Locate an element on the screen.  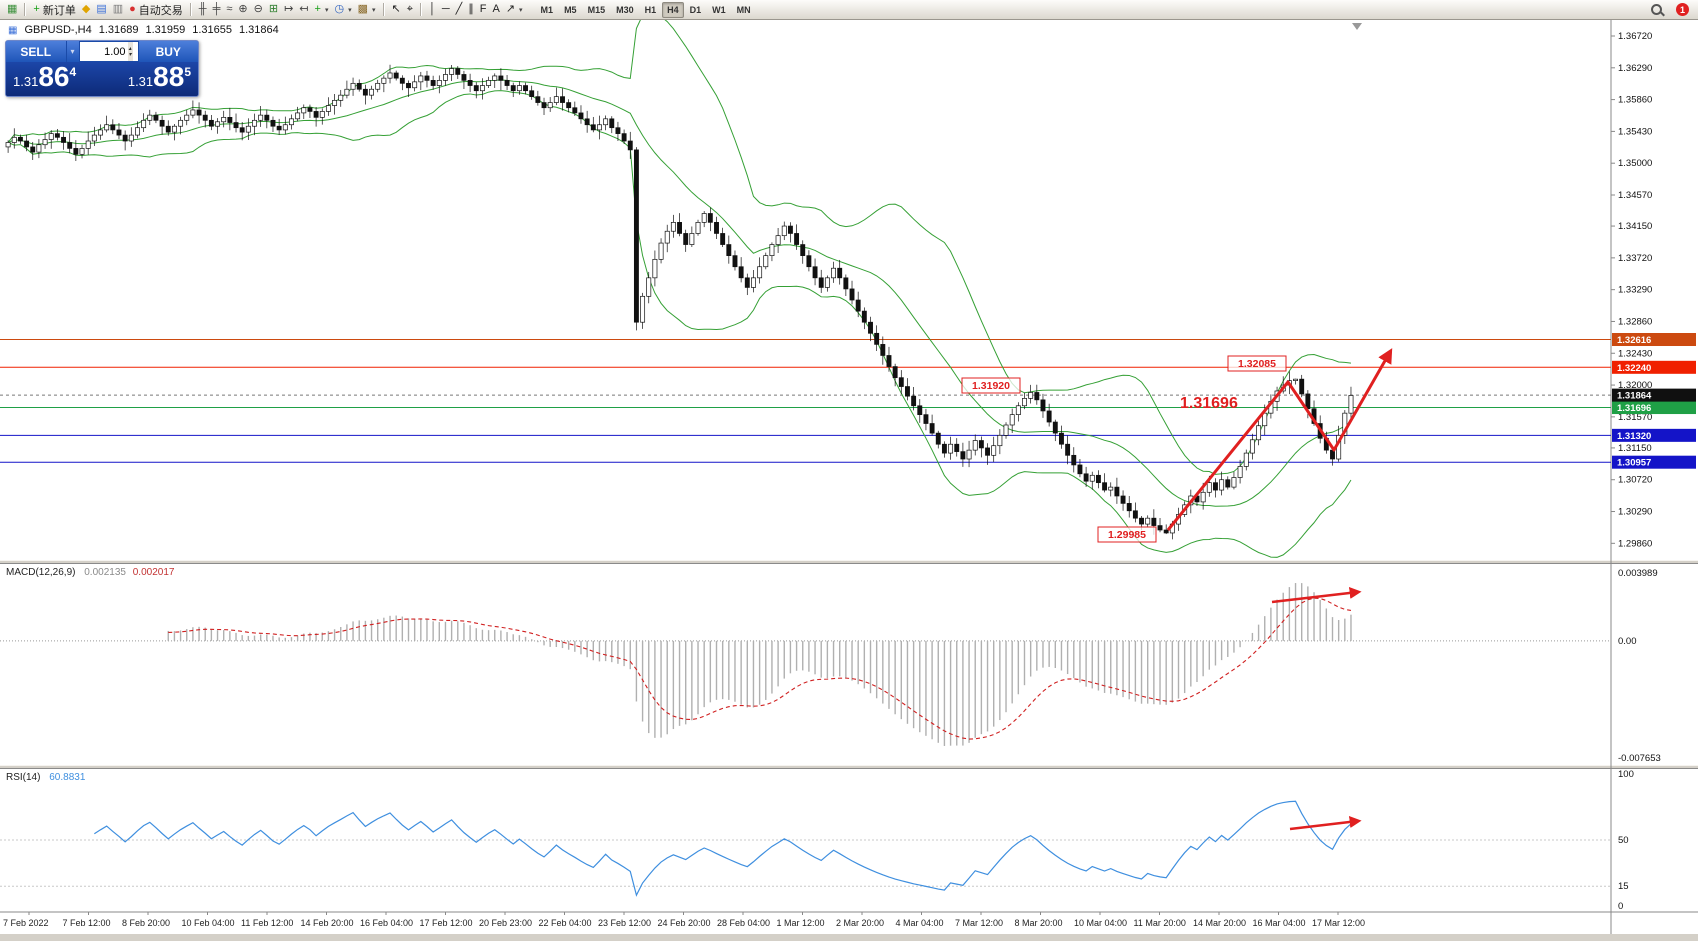
data-window-icon: ▤ is located at coordinates (101, 9).